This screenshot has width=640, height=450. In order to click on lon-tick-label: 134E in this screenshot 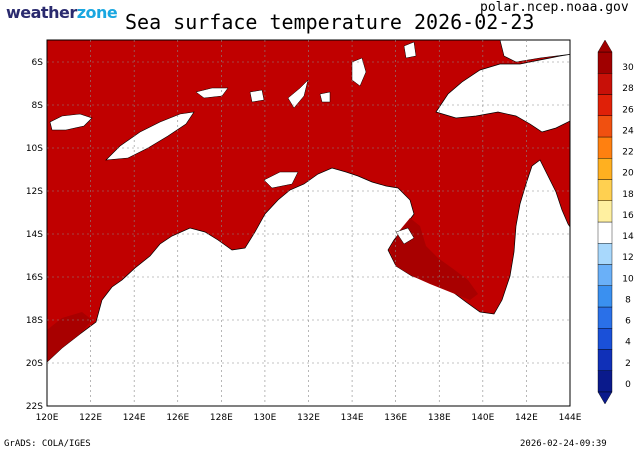, I will do `click(352, 418)`.